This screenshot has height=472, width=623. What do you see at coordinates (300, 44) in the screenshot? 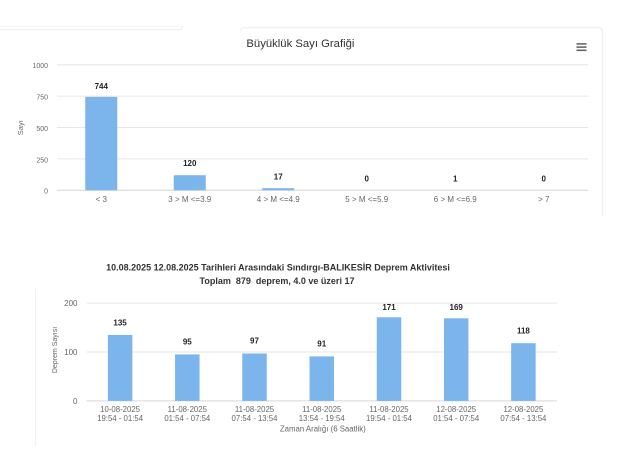
I see `svg-text: Büyüklük Sayı Grafiği` at bounding box center [300, 44].